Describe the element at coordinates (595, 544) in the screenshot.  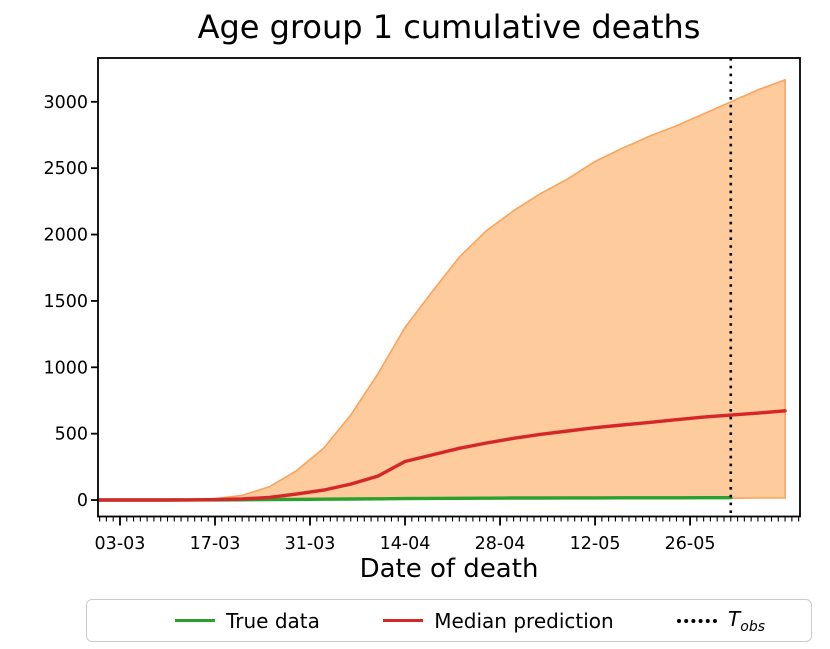
I see `x-axis-tick-label: 12-05` at that location.